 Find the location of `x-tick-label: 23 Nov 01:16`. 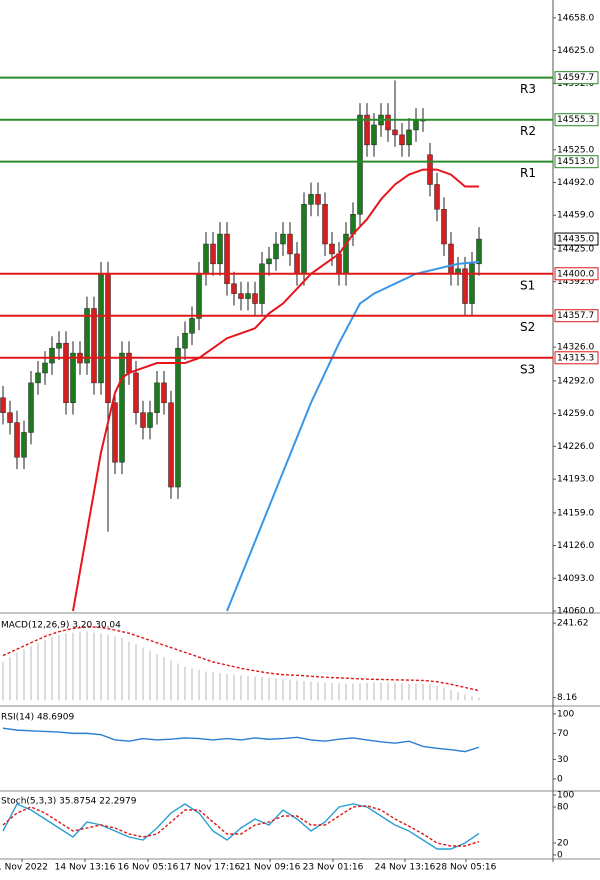

x-tick-label: 23 Nov 01:16 is located at coordinates (333, 868).